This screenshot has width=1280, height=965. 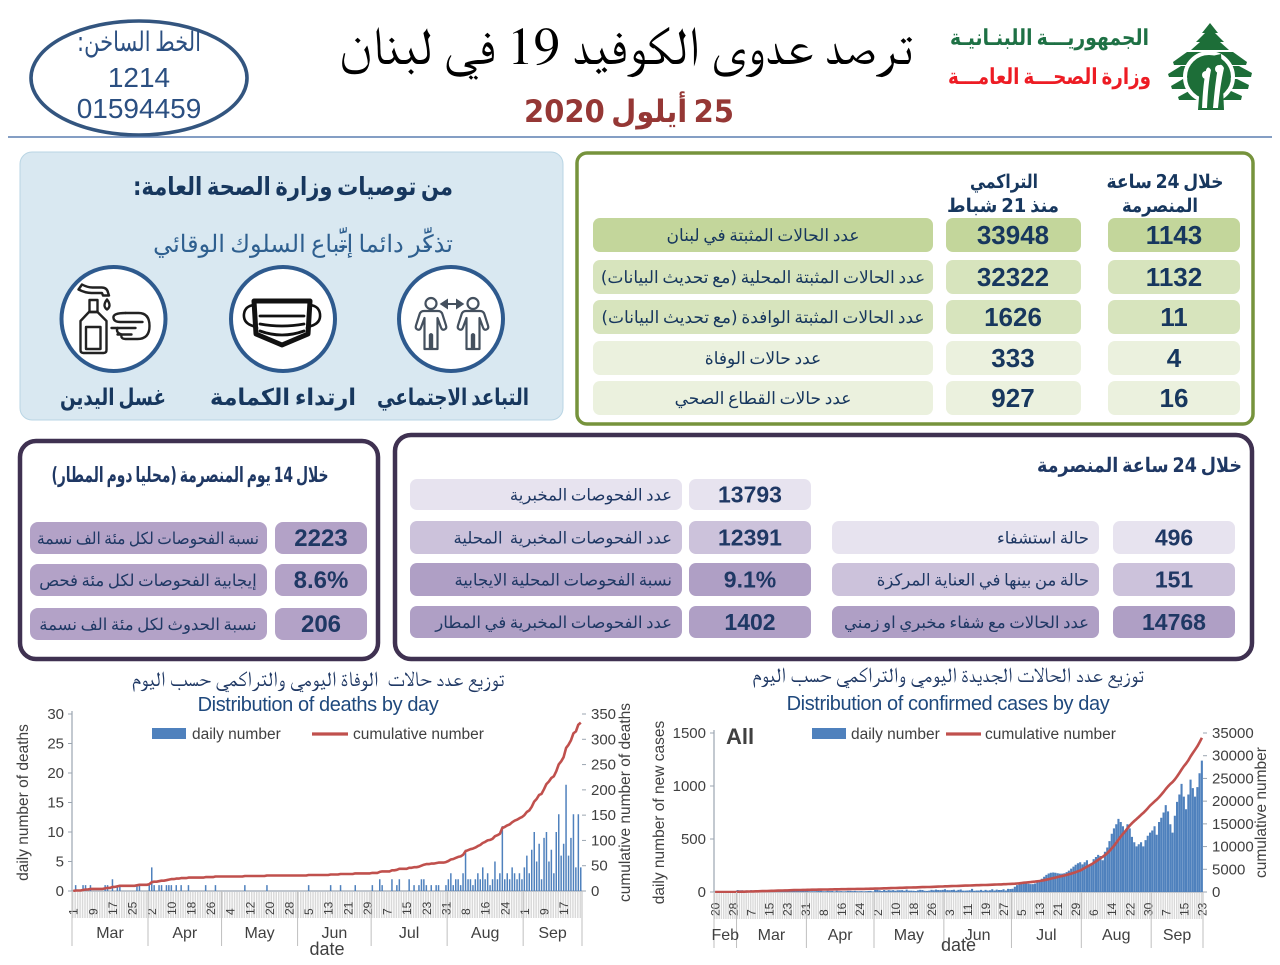 What do you see at coordinates (603, 840) in the screenshot?
I see `svg-text: 100` at bounding box center [603, 840].